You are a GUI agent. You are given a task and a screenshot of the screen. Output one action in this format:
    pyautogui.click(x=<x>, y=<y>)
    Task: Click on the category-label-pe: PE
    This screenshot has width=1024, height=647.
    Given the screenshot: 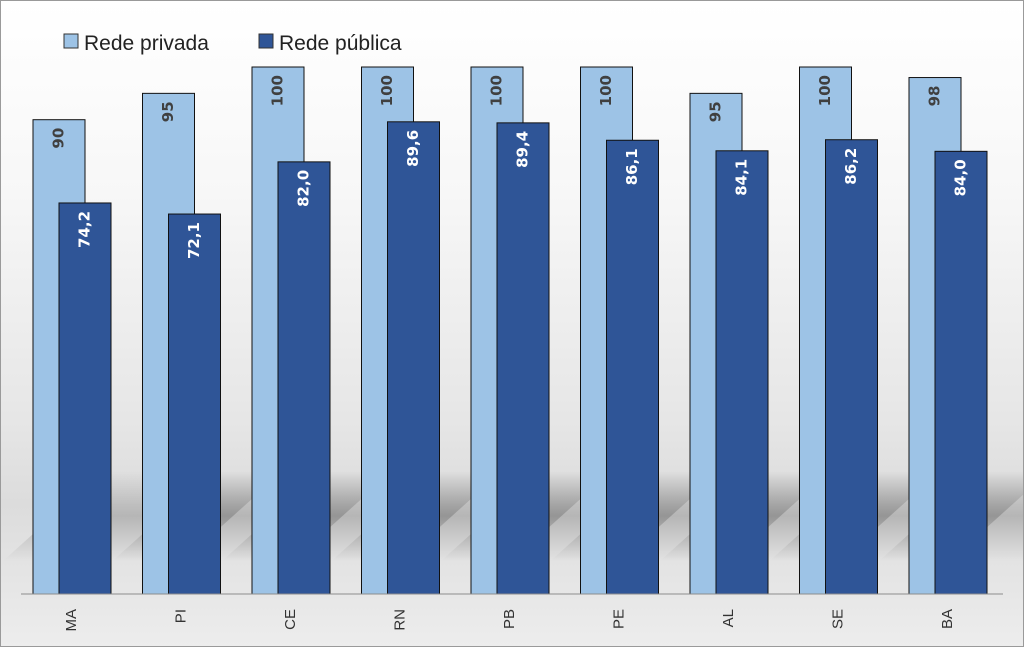 What is the action you would take?
    pyautogui.click(x=618, y=619)
    